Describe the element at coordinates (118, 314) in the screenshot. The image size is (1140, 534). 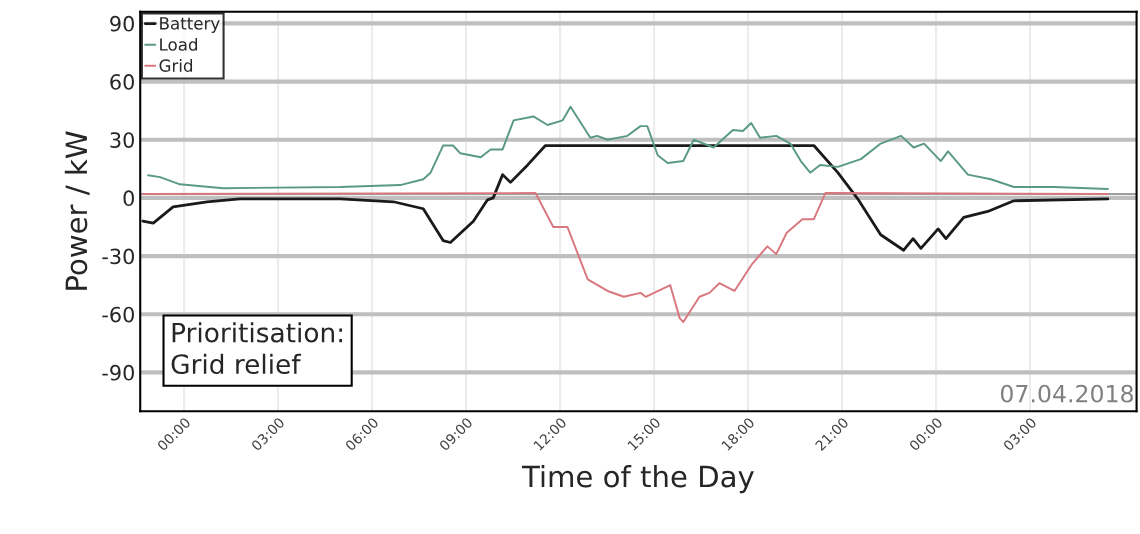
I see `y-tick-label: -60` at that location.